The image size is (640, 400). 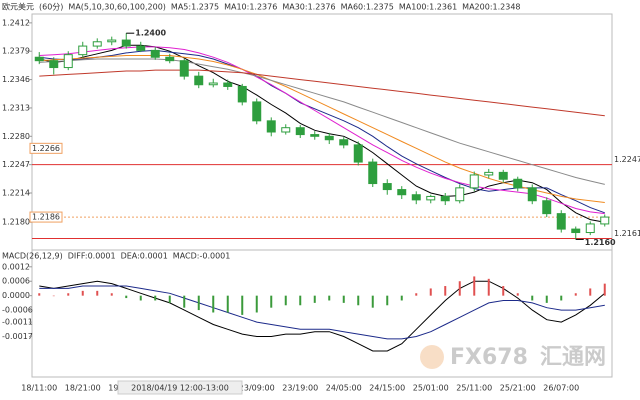 I want to click on legend-entry: MA30:1.2376, so click(x=308, y=7).